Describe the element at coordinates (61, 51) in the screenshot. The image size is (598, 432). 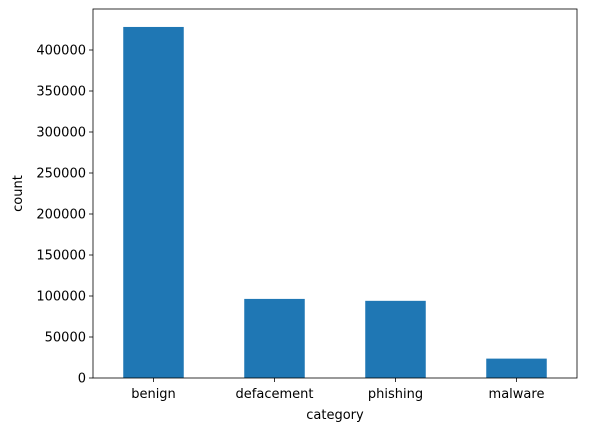
I see `y-tick-label: 400000` at that location.